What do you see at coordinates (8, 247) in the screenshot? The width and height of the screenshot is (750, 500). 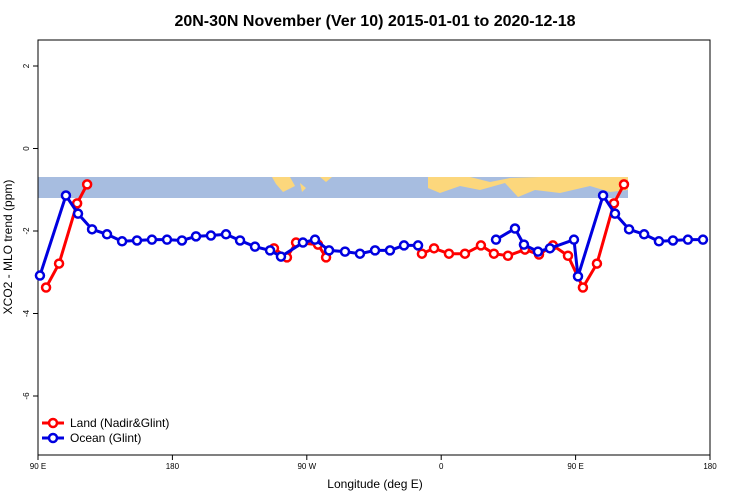 I see `y-axis-label: XCO2 - MLO trend (ppm)` at bounding box center [8, 247].